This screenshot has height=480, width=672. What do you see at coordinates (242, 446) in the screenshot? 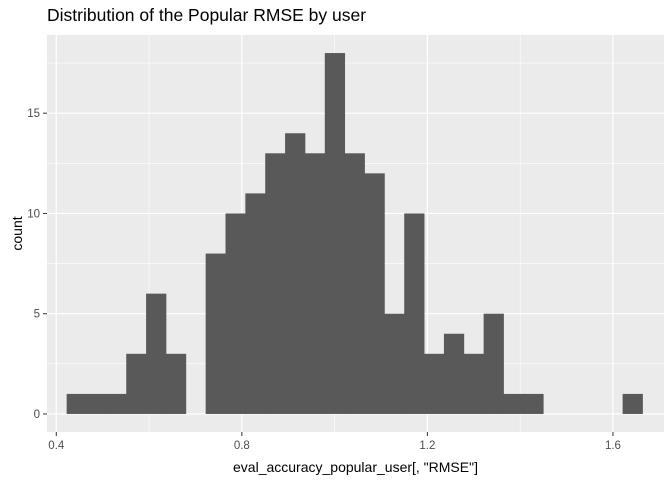
I see `x-tick-label: 0.8` at bounding box center [242, 446].